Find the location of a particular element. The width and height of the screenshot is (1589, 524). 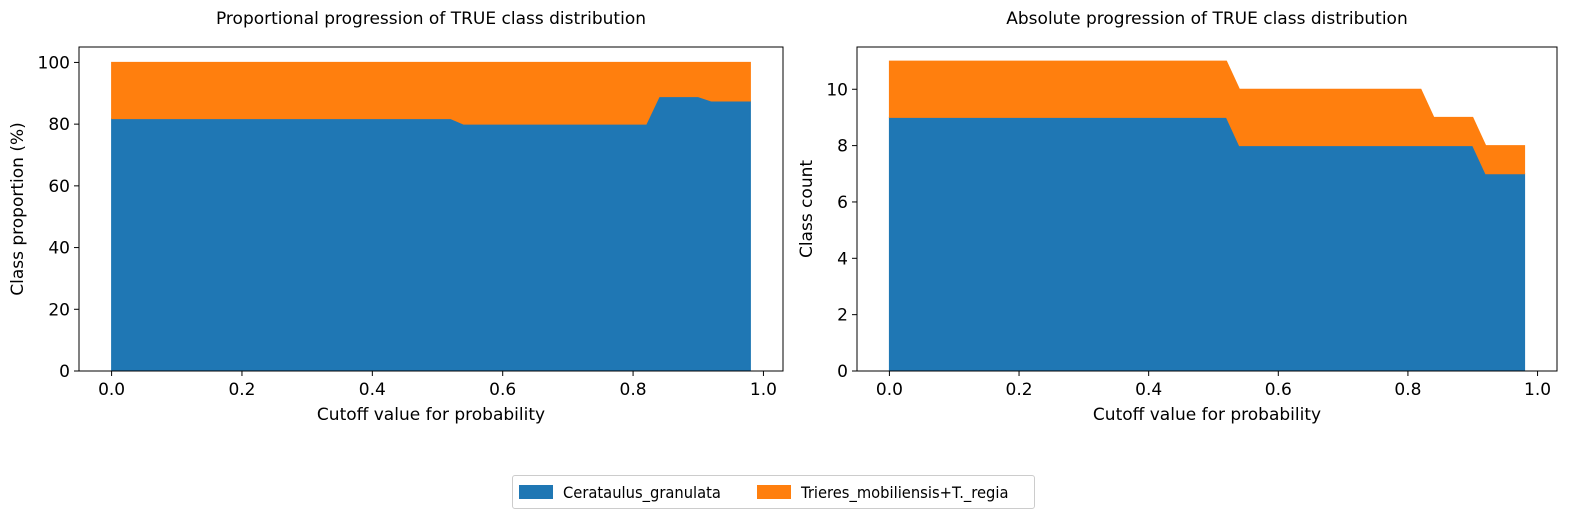

y-axis-label: Class proportion (%) is located at coordinates (18, 209).